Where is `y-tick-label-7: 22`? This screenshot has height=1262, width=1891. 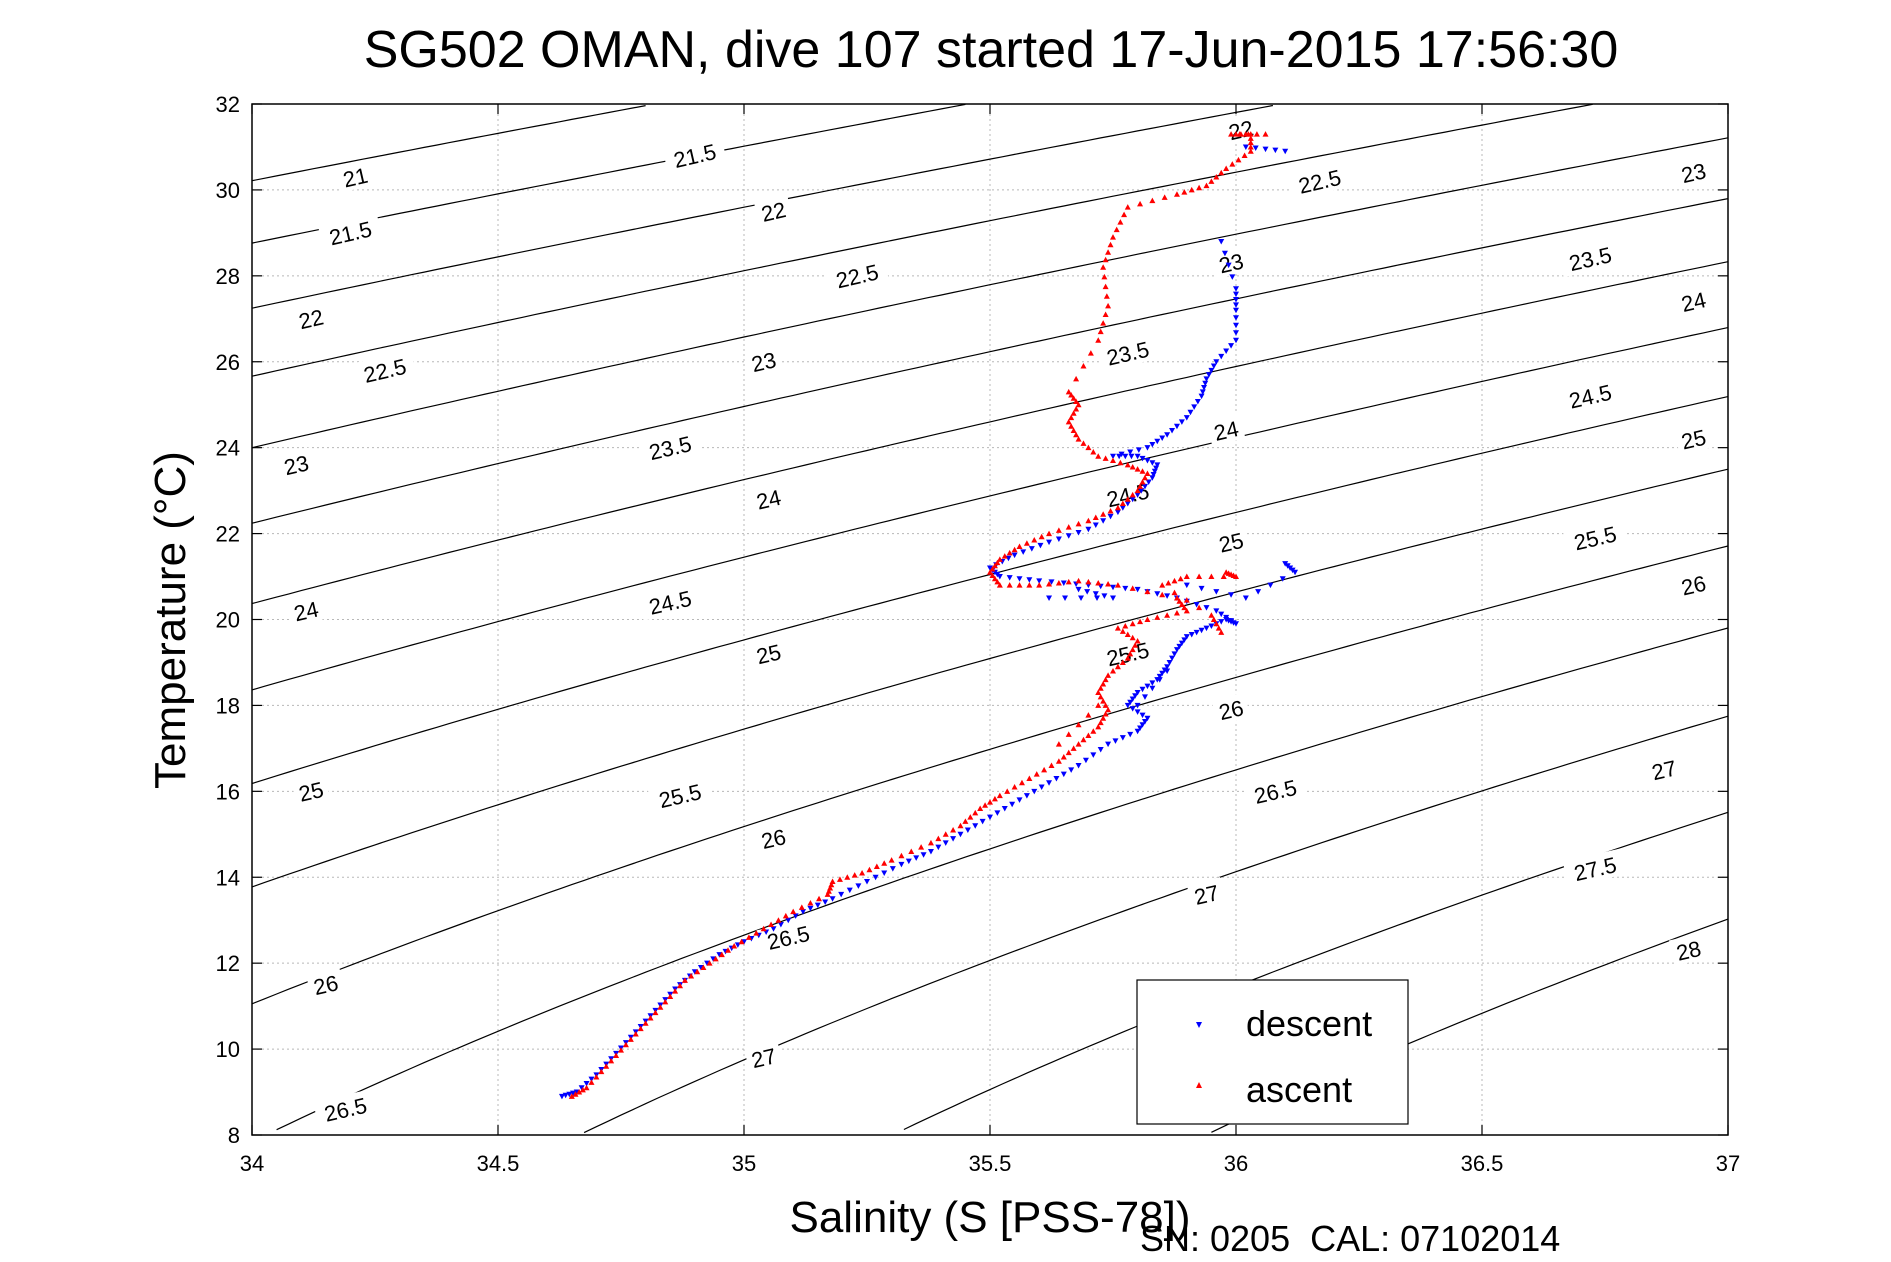
y-tick-label-7: 22 is located at coordinates (228, 534).